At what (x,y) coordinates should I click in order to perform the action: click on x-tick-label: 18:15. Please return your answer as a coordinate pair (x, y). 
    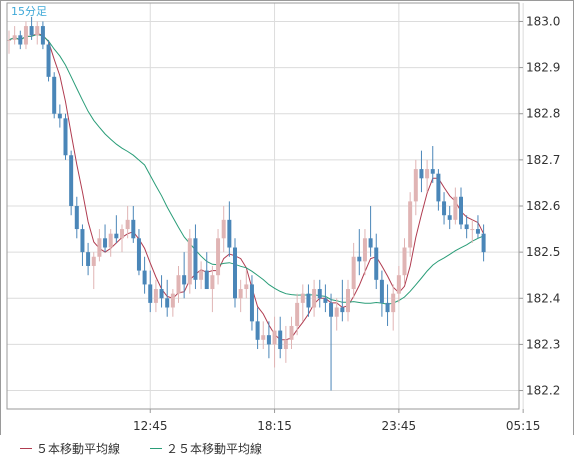
    Looking at the image, I should click on (274, 426).